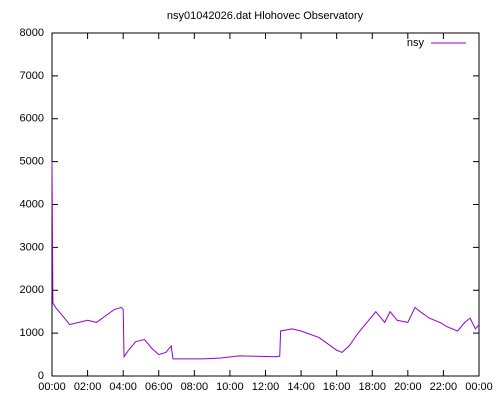 This screenshot has height=400, width=500. What do you see at coordinates (32, 290) in the screenshot?
I see `y-tick-label: 2000` at bounding box center [32, 290].